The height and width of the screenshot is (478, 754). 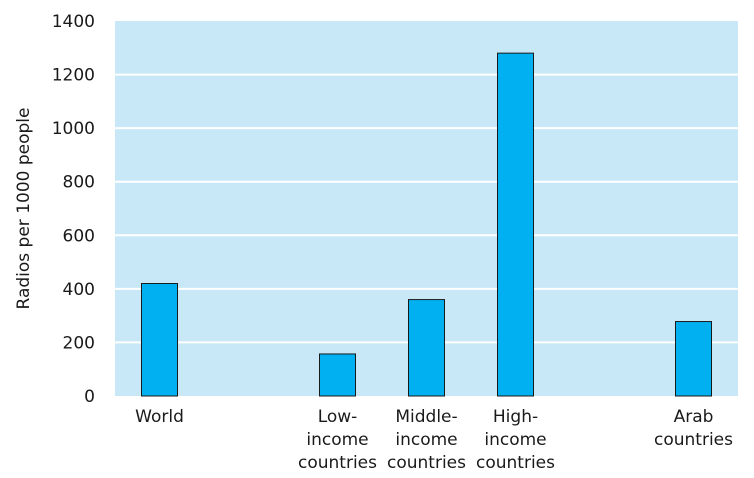 What do you see at coordinates (73, 76) in the screenshot?
I see `y-tick-label: 1200` at bounding box center [73, 76].